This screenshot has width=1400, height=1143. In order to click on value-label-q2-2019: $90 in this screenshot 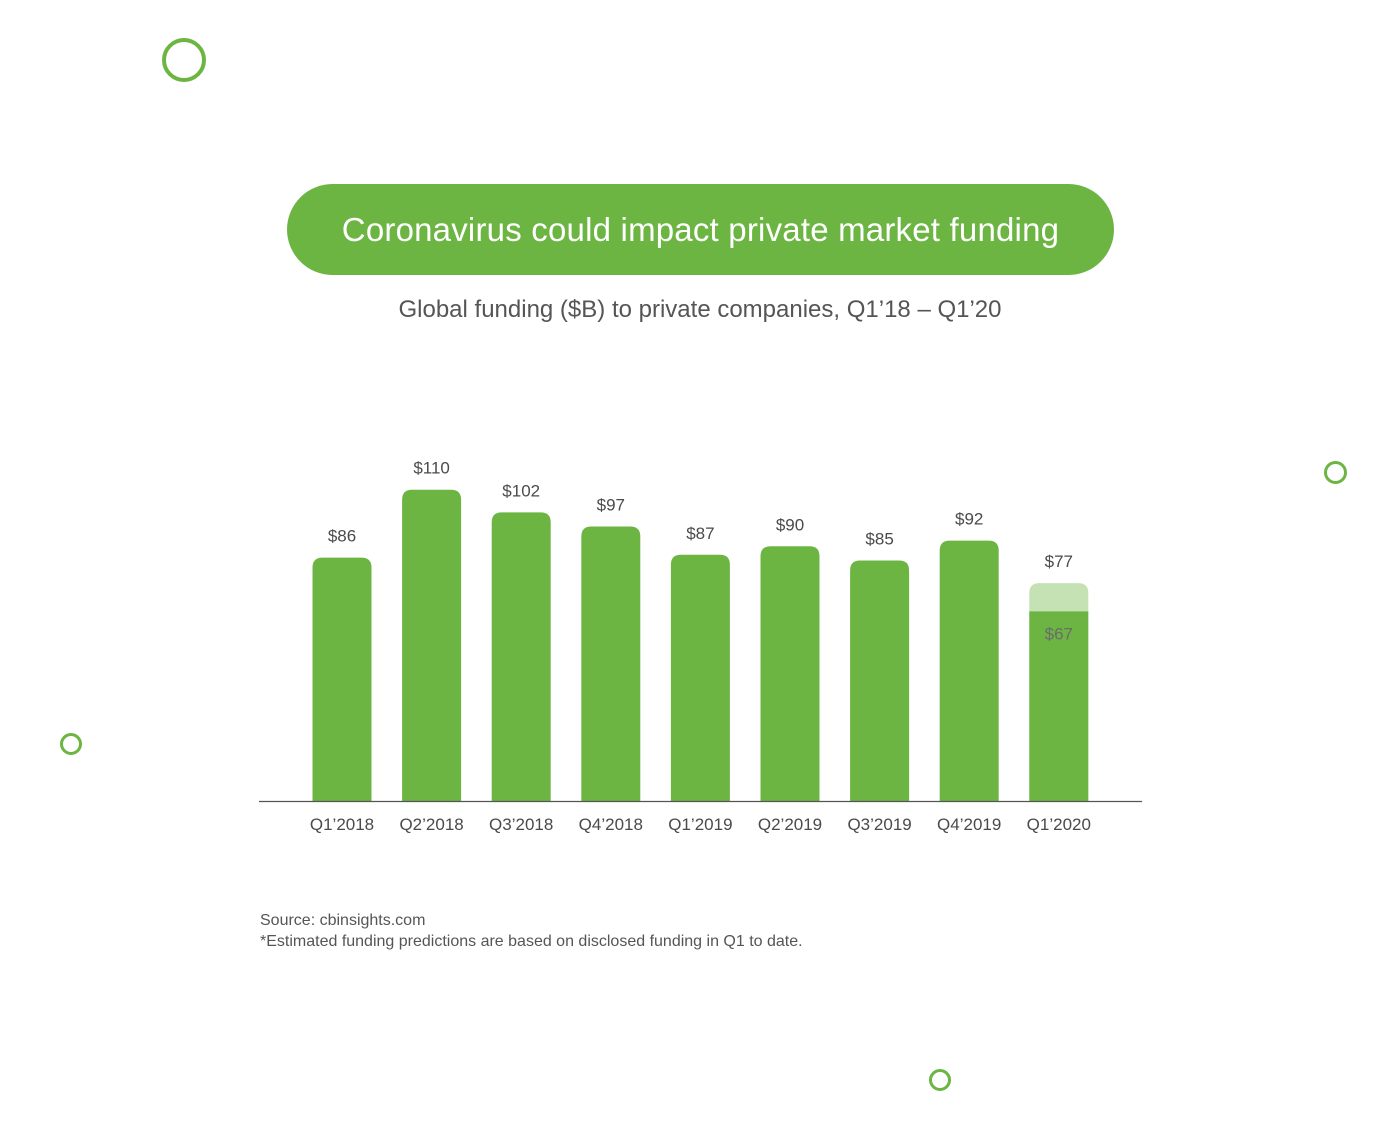, I will do `click(790, 524)`.